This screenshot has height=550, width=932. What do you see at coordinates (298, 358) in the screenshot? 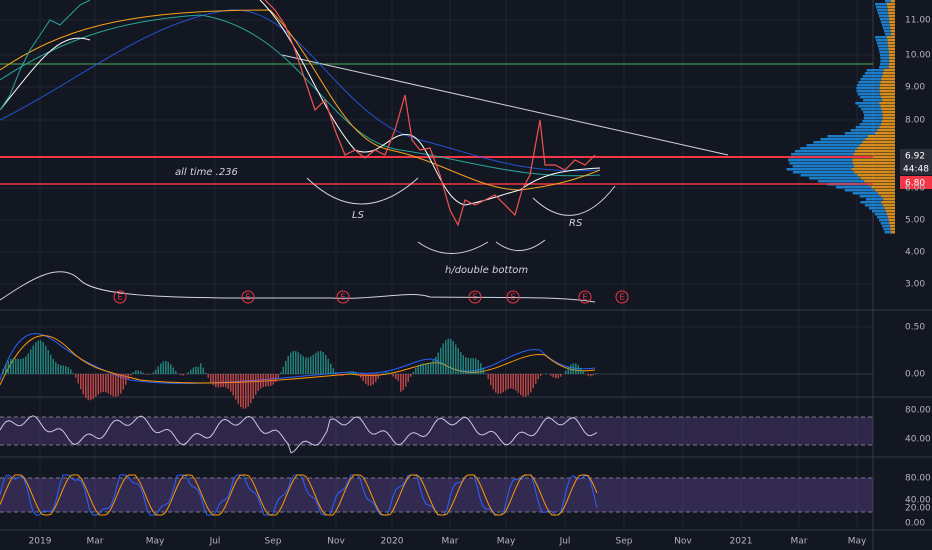
I see `macd-line` at bounding box center [298, 358].